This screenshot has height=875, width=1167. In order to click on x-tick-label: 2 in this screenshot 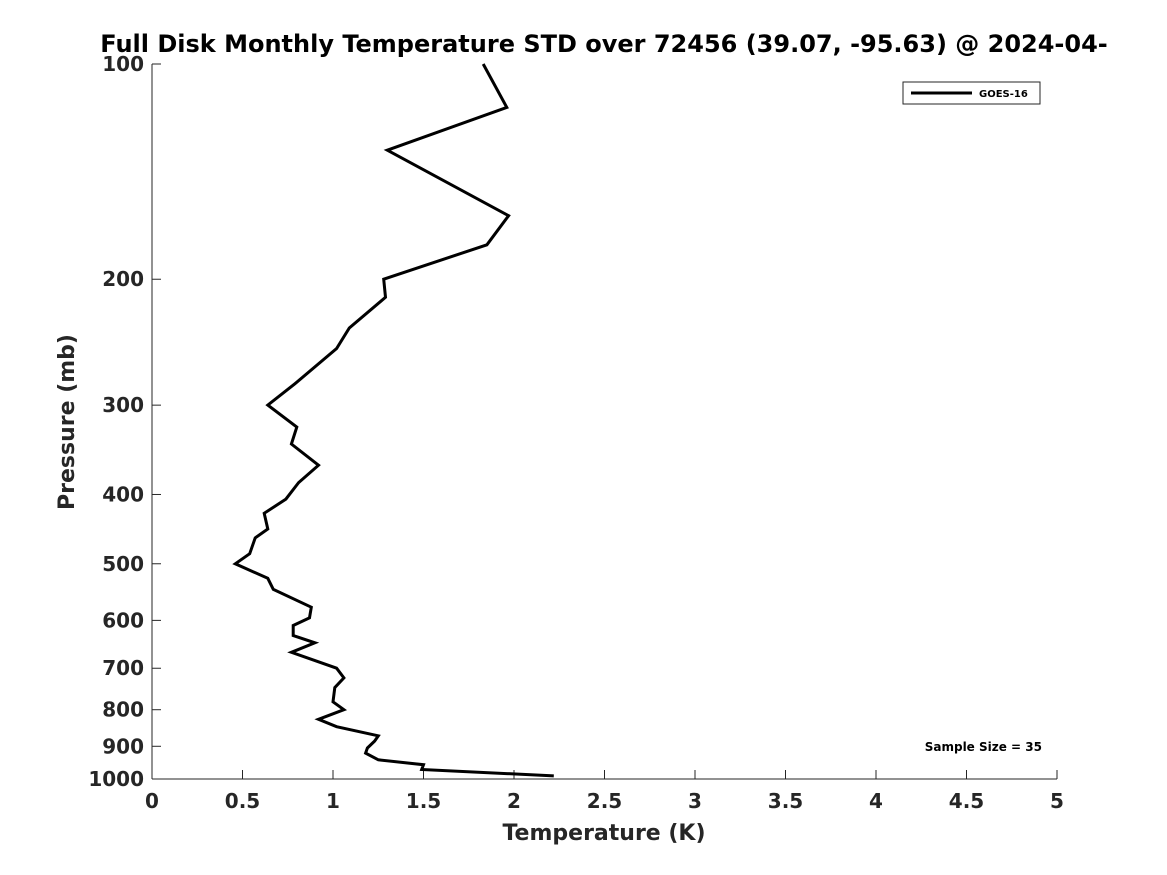, I will do `click(514, 801)`.